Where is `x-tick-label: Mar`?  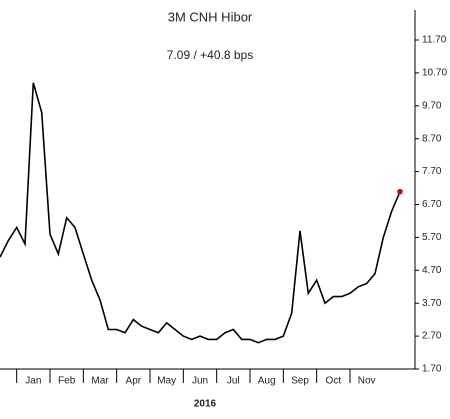 x-tick-label: Mar is located at coordinates (100, 381).